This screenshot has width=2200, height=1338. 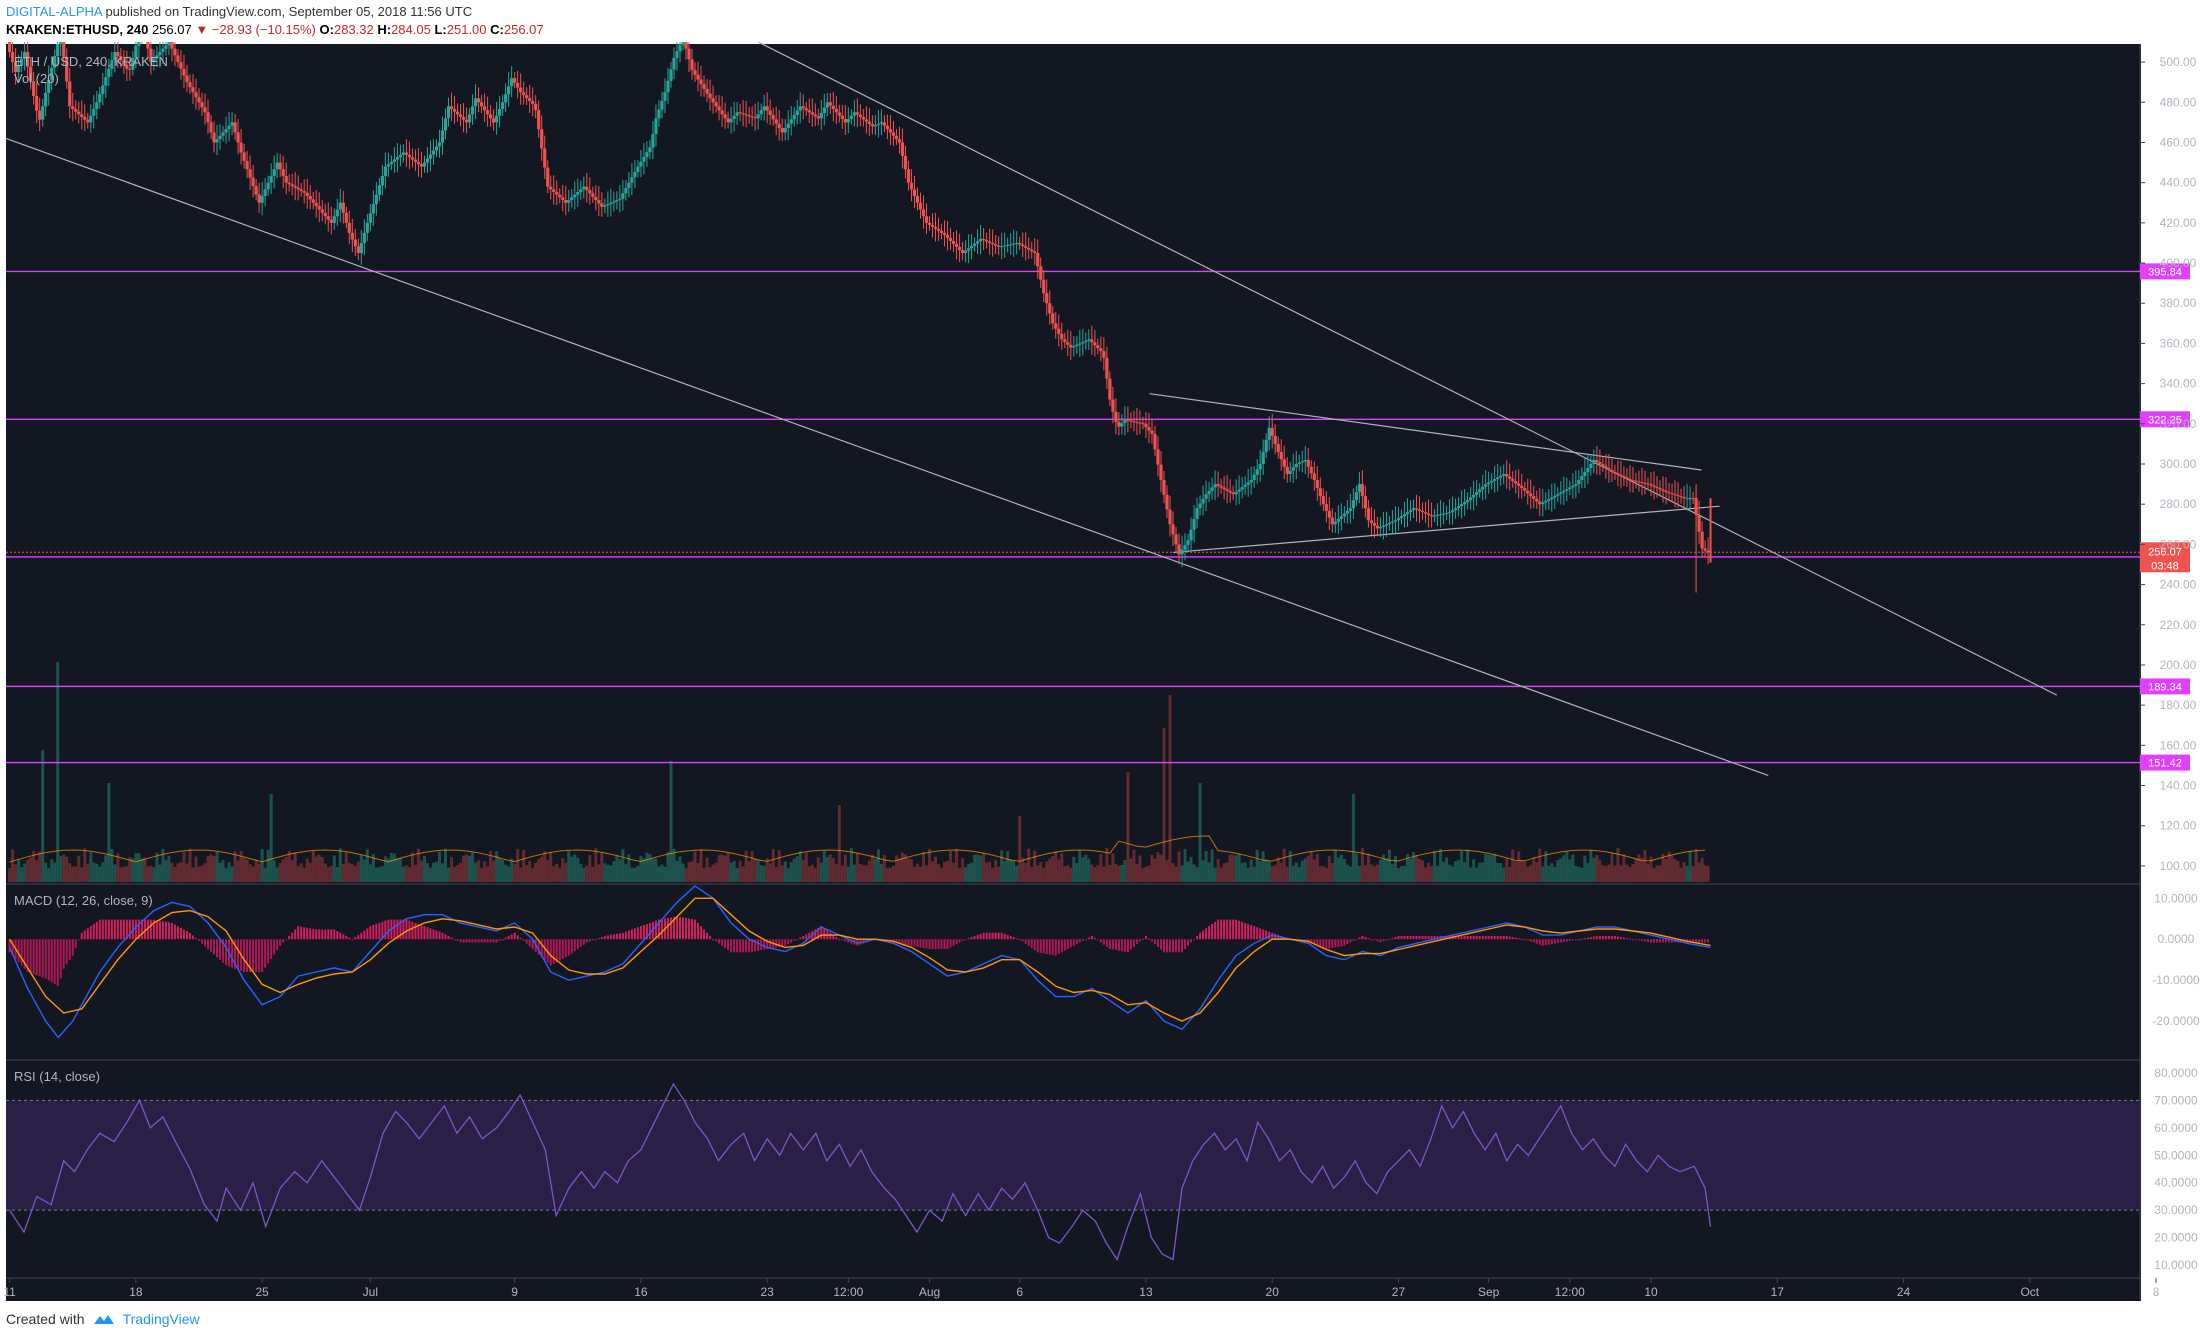 I want to click on price-tick-label: 260.00, so click(x=2178, y=544).